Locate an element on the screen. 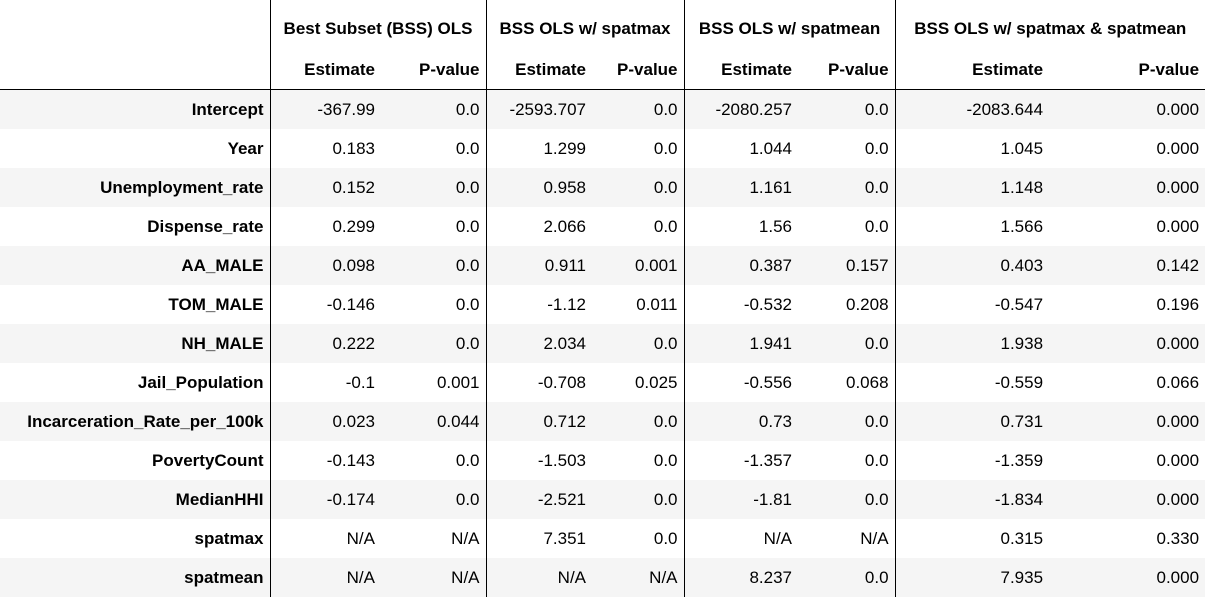  estimate-cell: 0.152 is located at coordinates (325, 187).